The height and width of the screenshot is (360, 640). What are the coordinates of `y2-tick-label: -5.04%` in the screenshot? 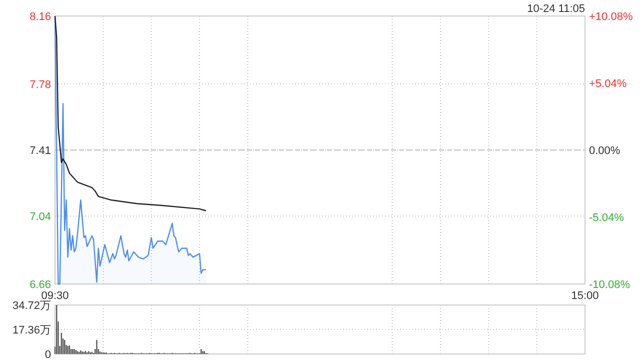 It's located at (606, 218).